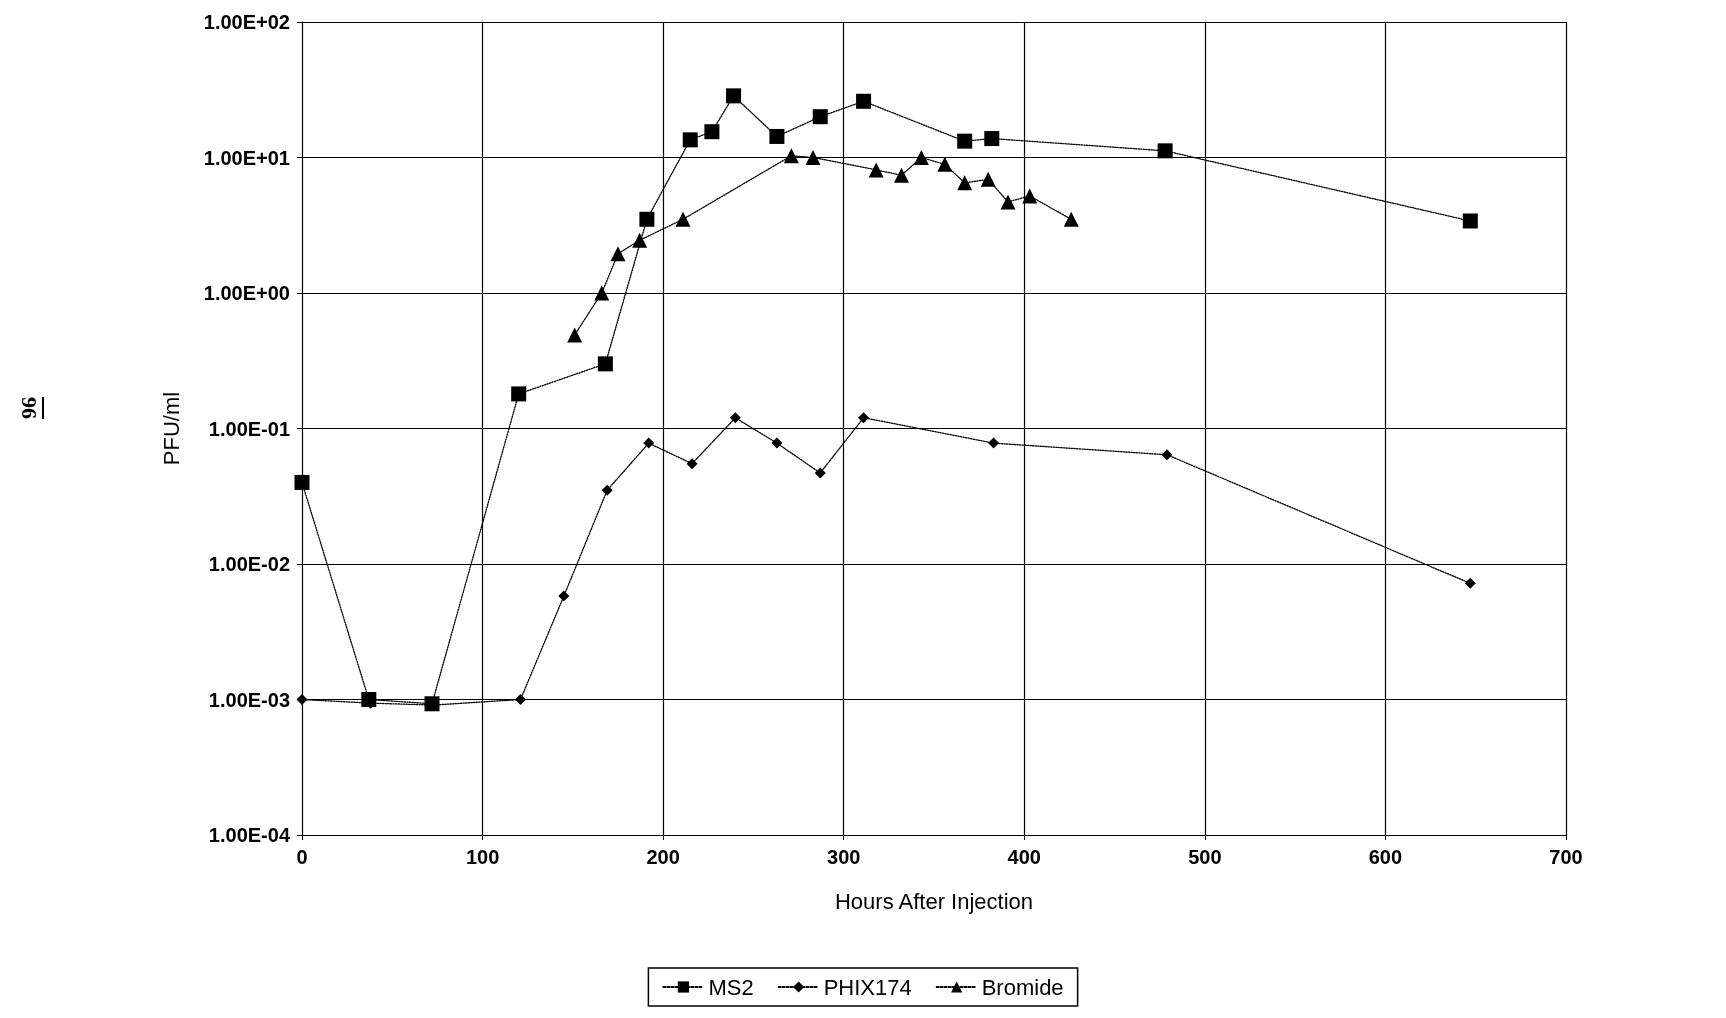  Describe the element at coordinates (1566, 857) in the screenshot. I see `x-tick-label: 700` at that location.